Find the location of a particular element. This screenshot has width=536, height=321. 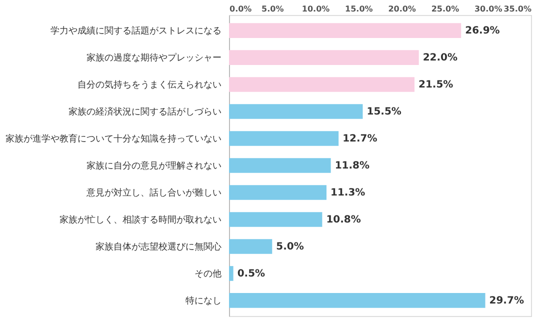

y-tick-label: 特になし is located at coordinates (204, 300).